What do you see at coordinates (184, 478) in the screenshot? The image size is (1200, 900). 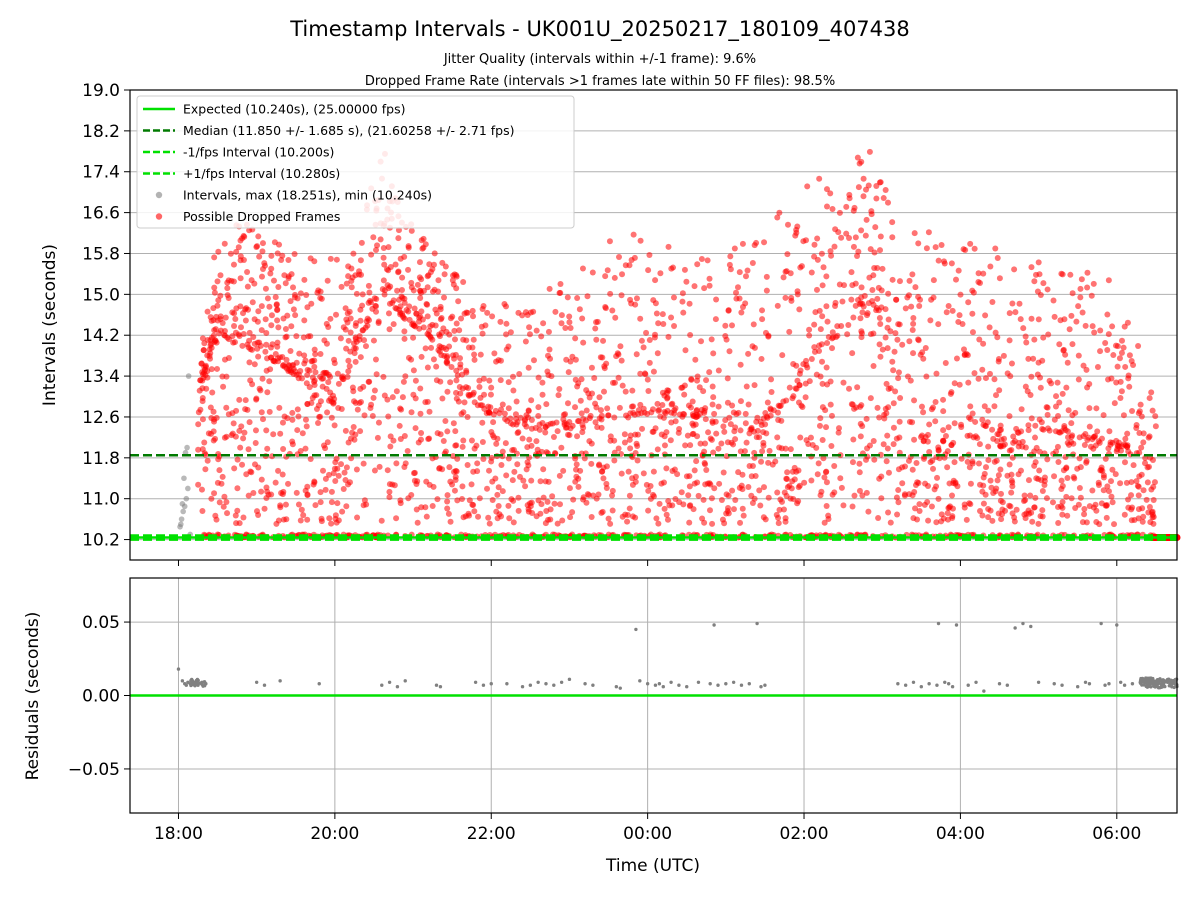 I see `interval-point` at bounding box center [184, 478].